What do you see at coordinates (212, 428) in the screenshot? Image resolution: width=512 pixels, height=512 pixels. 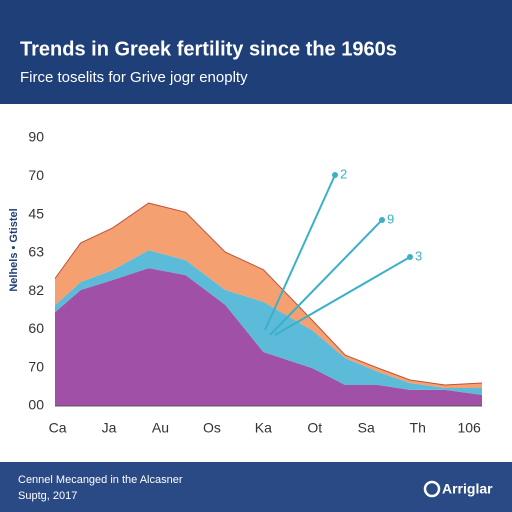 I see `x-tick-label: Os` at bounding box center [212, 428].